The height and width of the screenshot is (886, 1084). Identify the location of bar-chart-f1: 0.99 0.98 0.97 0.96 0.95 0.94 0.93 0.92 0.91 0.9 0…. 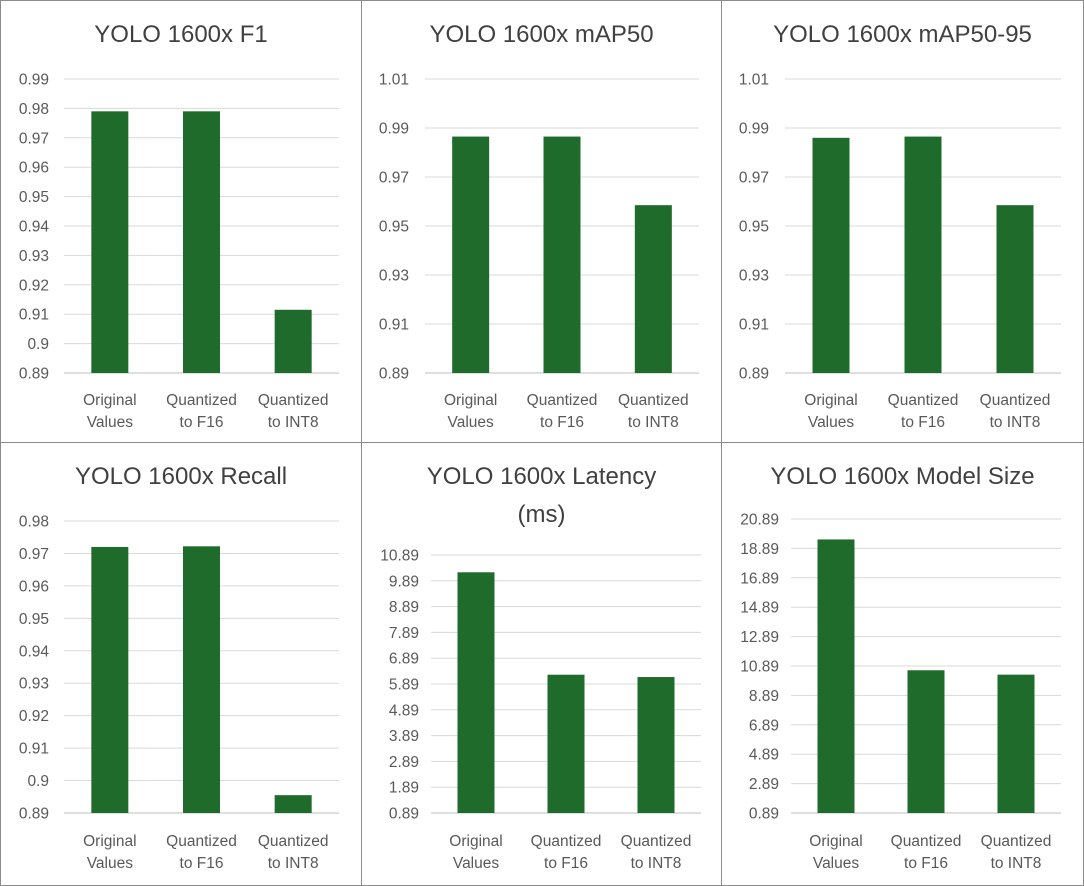
(179, 251).